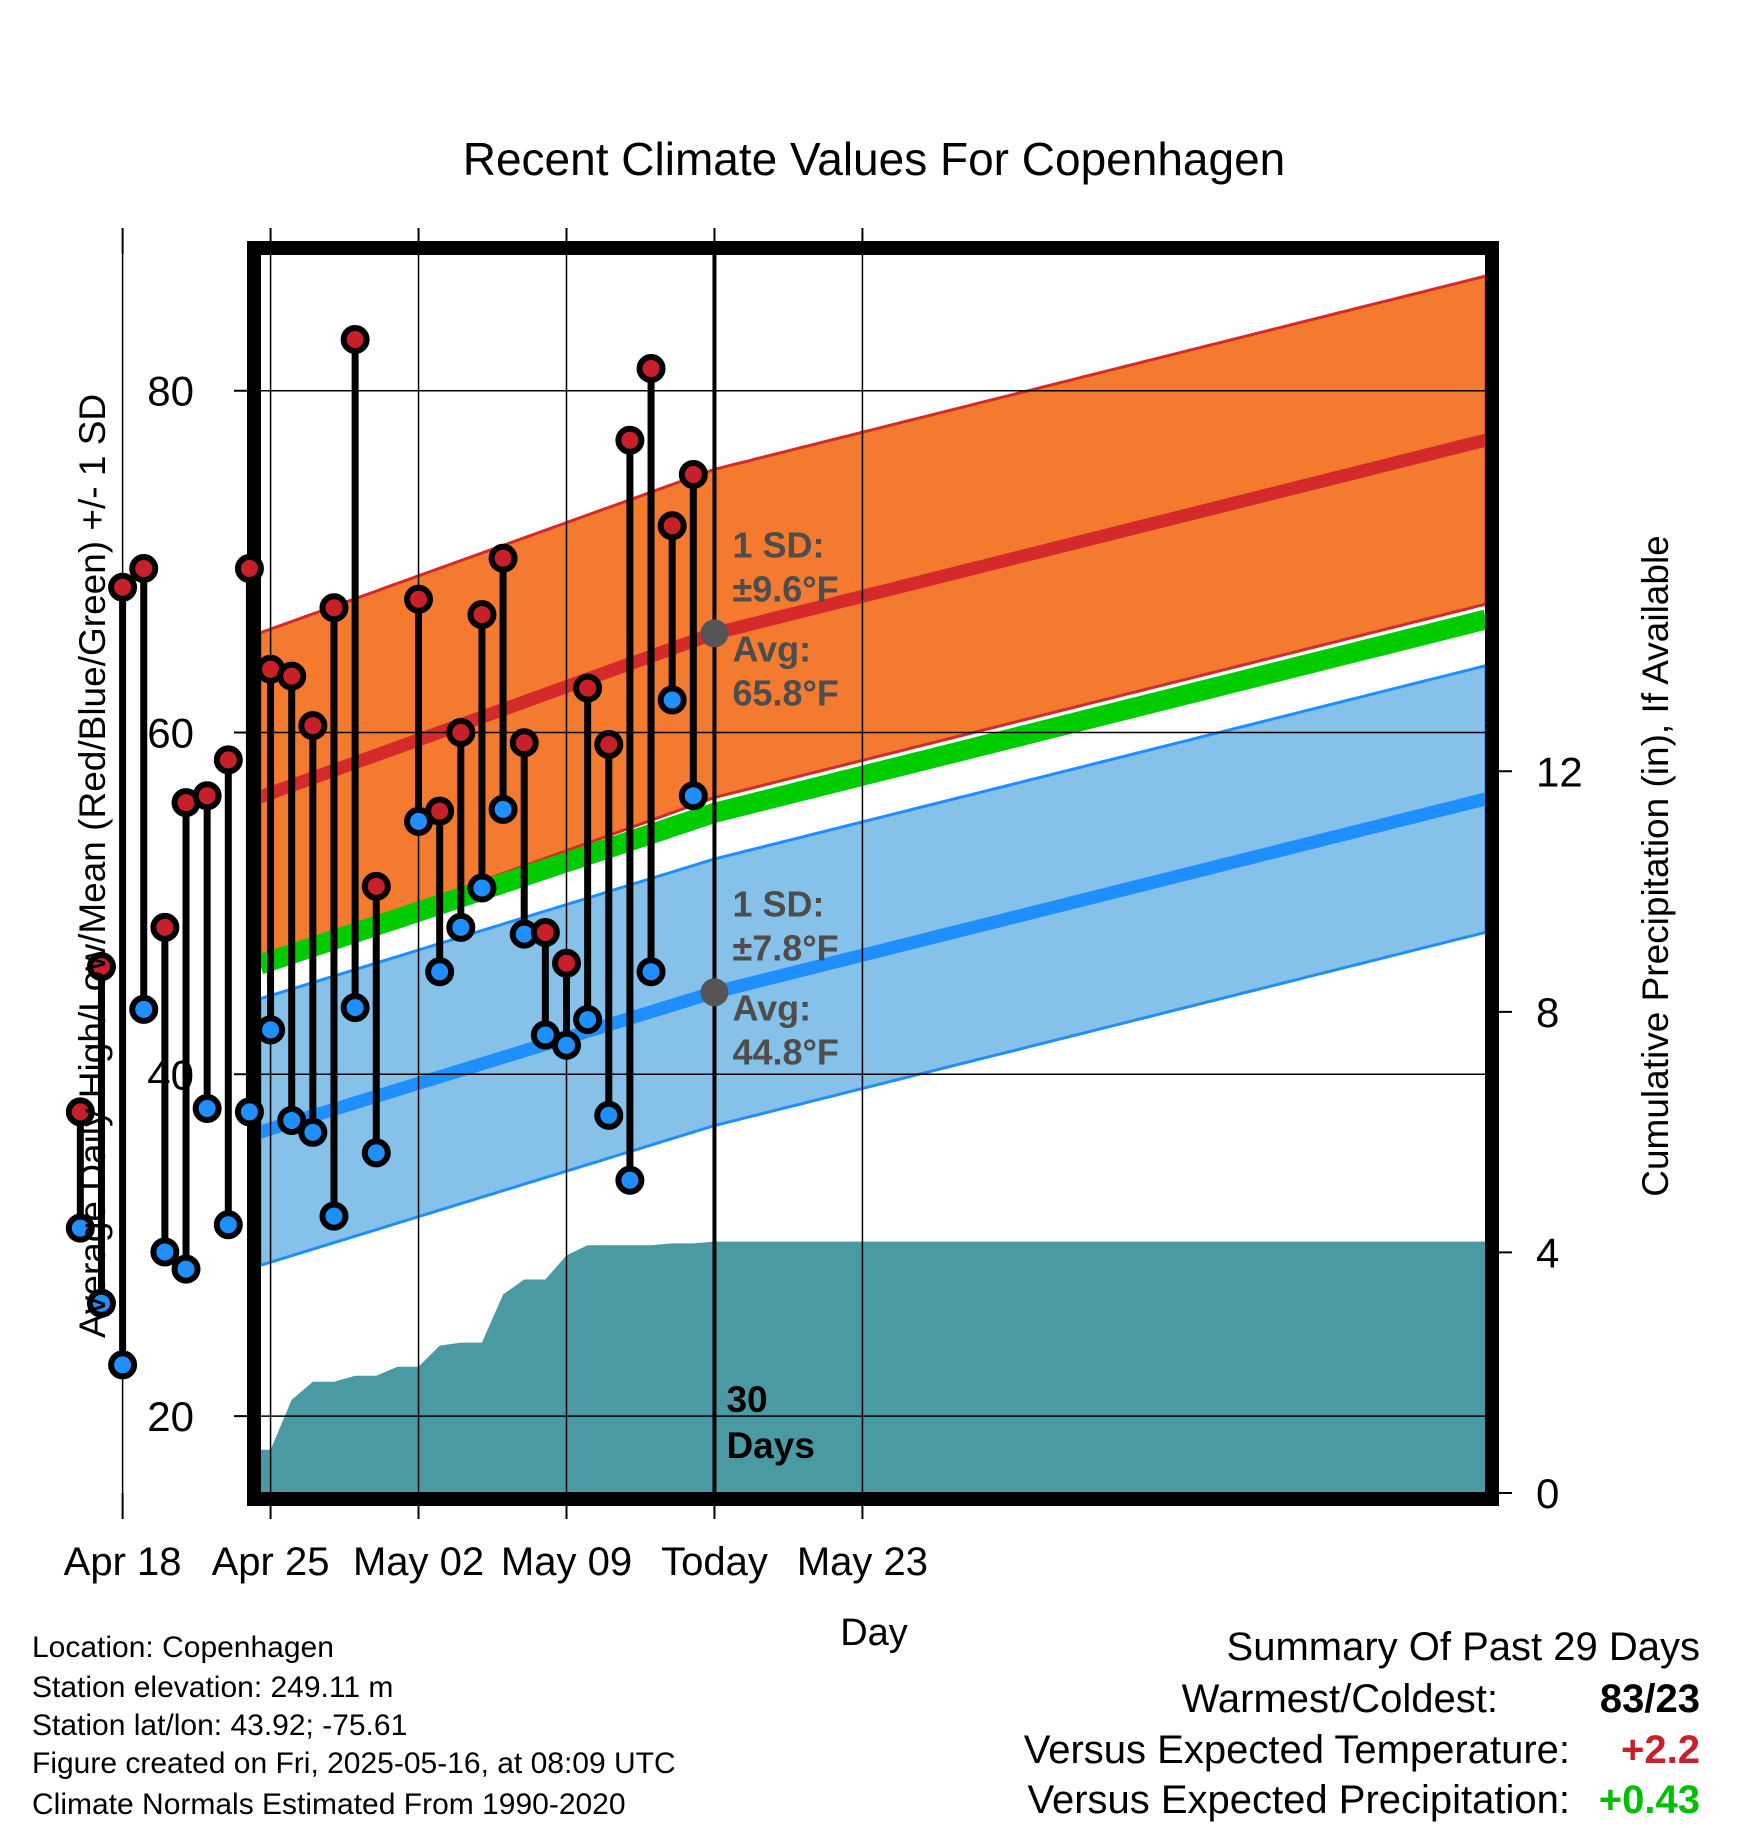 The image size is (1748, 1828). I want to click on x-tick-label: May 09, so click(566, 1562).